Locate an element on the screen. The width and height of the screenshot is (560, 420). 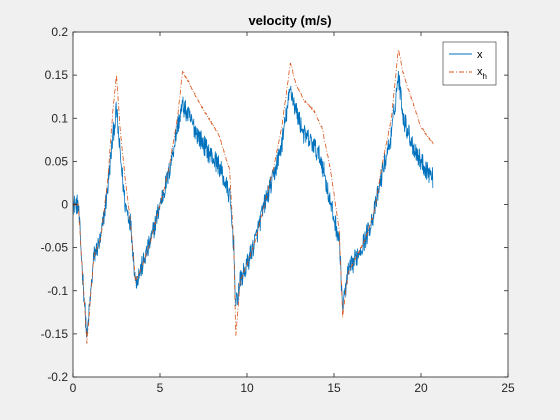
y-tick-label: -0.1 is located at coordinates (57, 291).